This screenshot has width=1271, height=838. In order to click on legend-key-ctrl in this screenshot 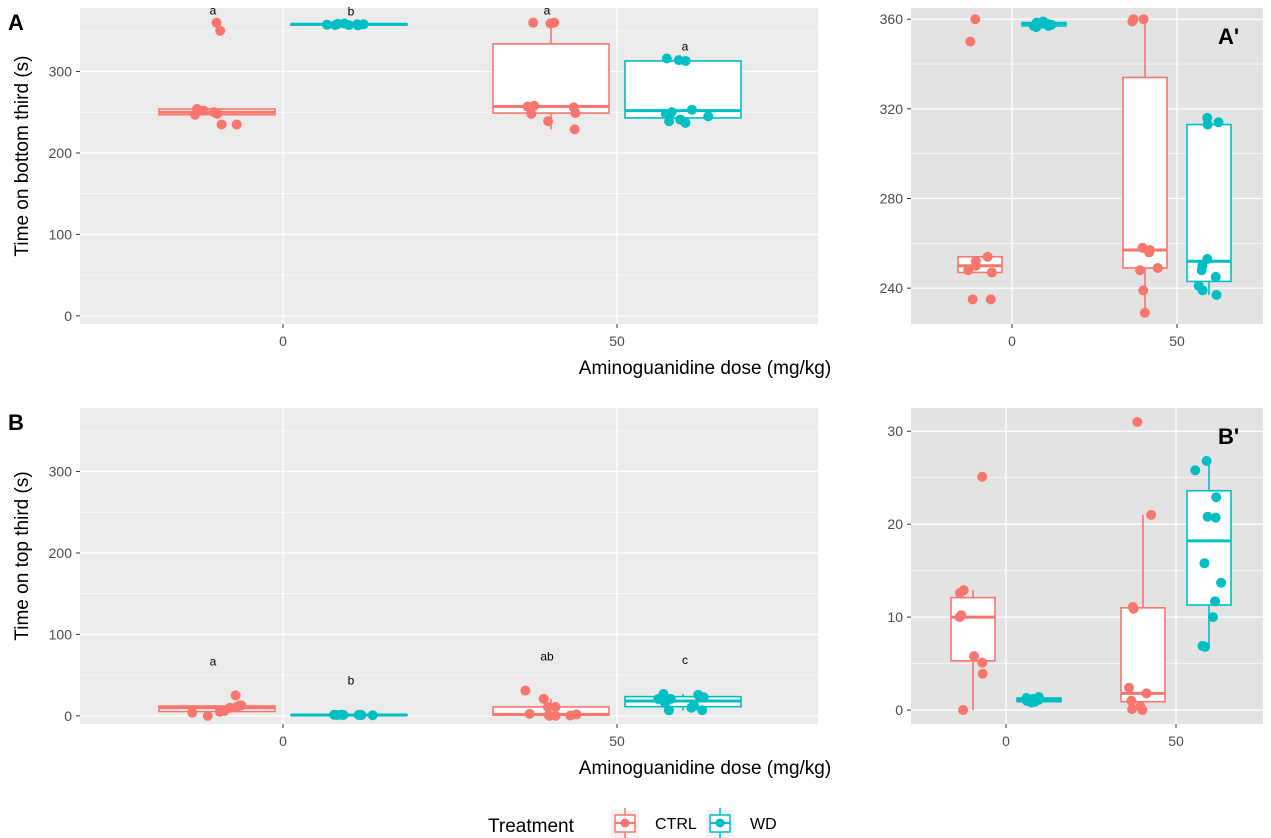, I will do `click(625, 823)`.